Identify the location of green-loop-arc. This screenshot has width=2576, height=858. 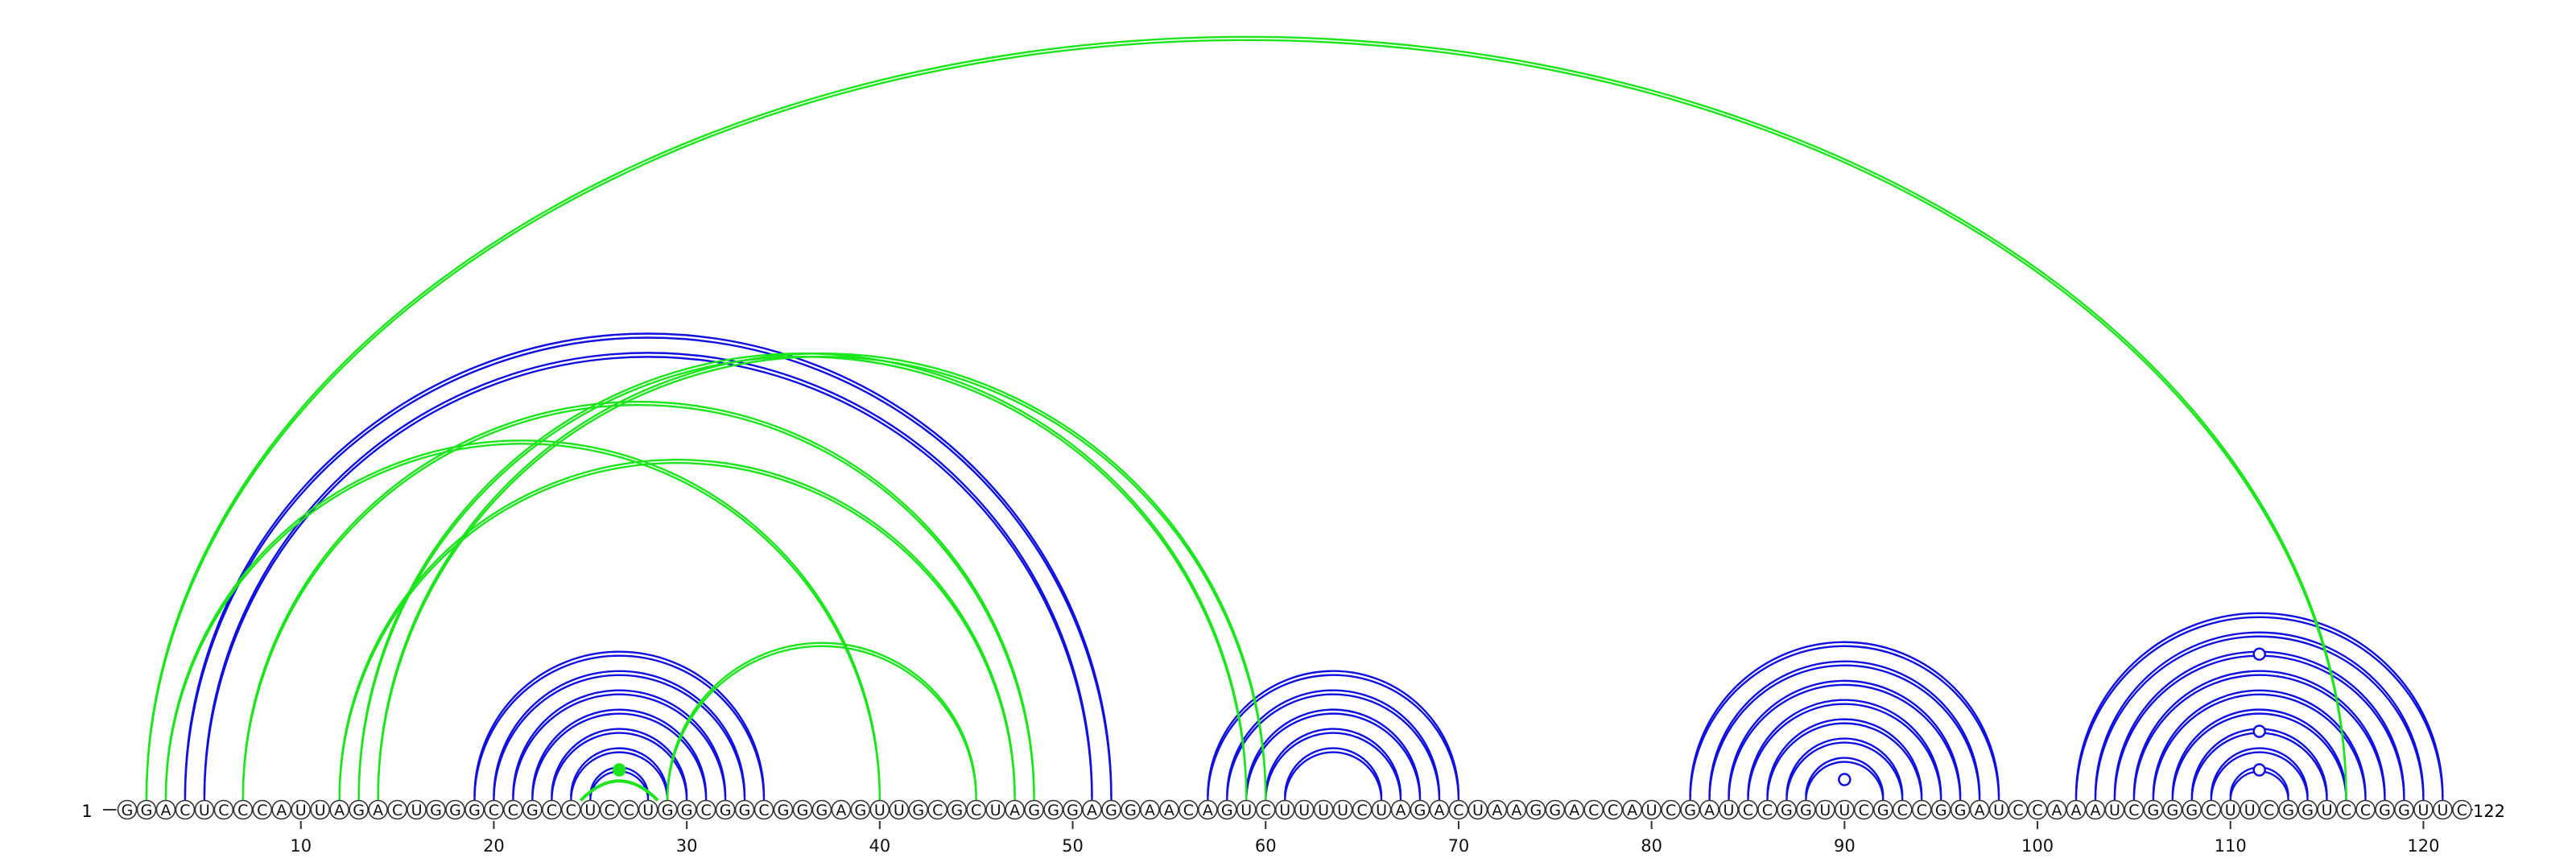
(619, 790).